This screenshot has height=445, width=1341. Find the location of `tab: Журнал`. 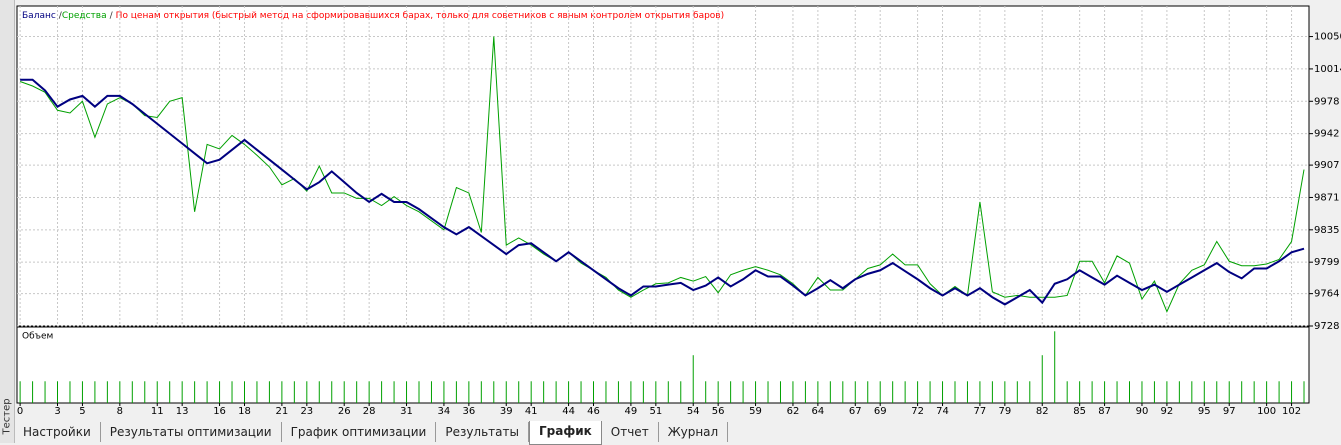

tab: Журнал is located at coordinates (694, 432).